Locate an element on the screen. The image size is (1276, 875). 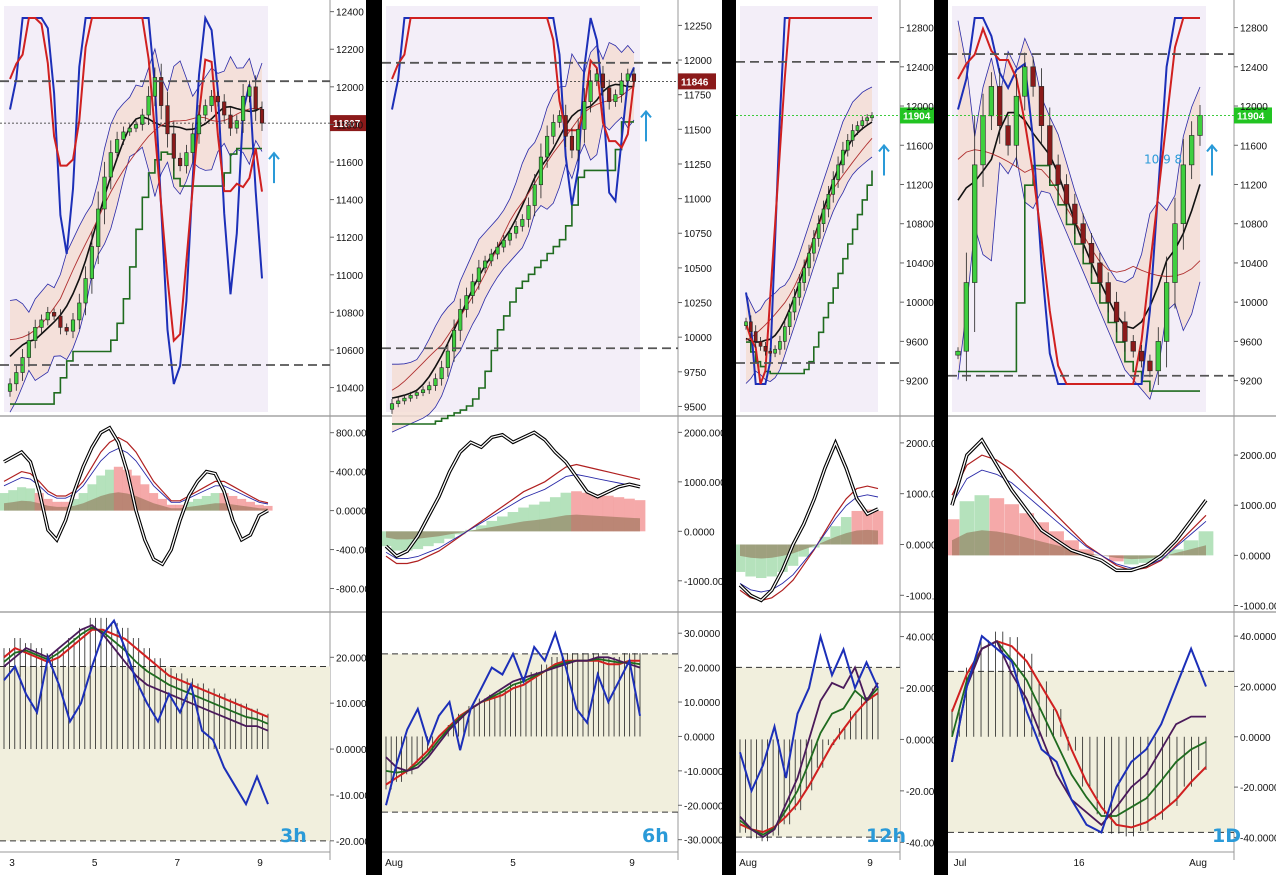
osc2-tick-label: -40.0000 is located at coordinates (920, 843).